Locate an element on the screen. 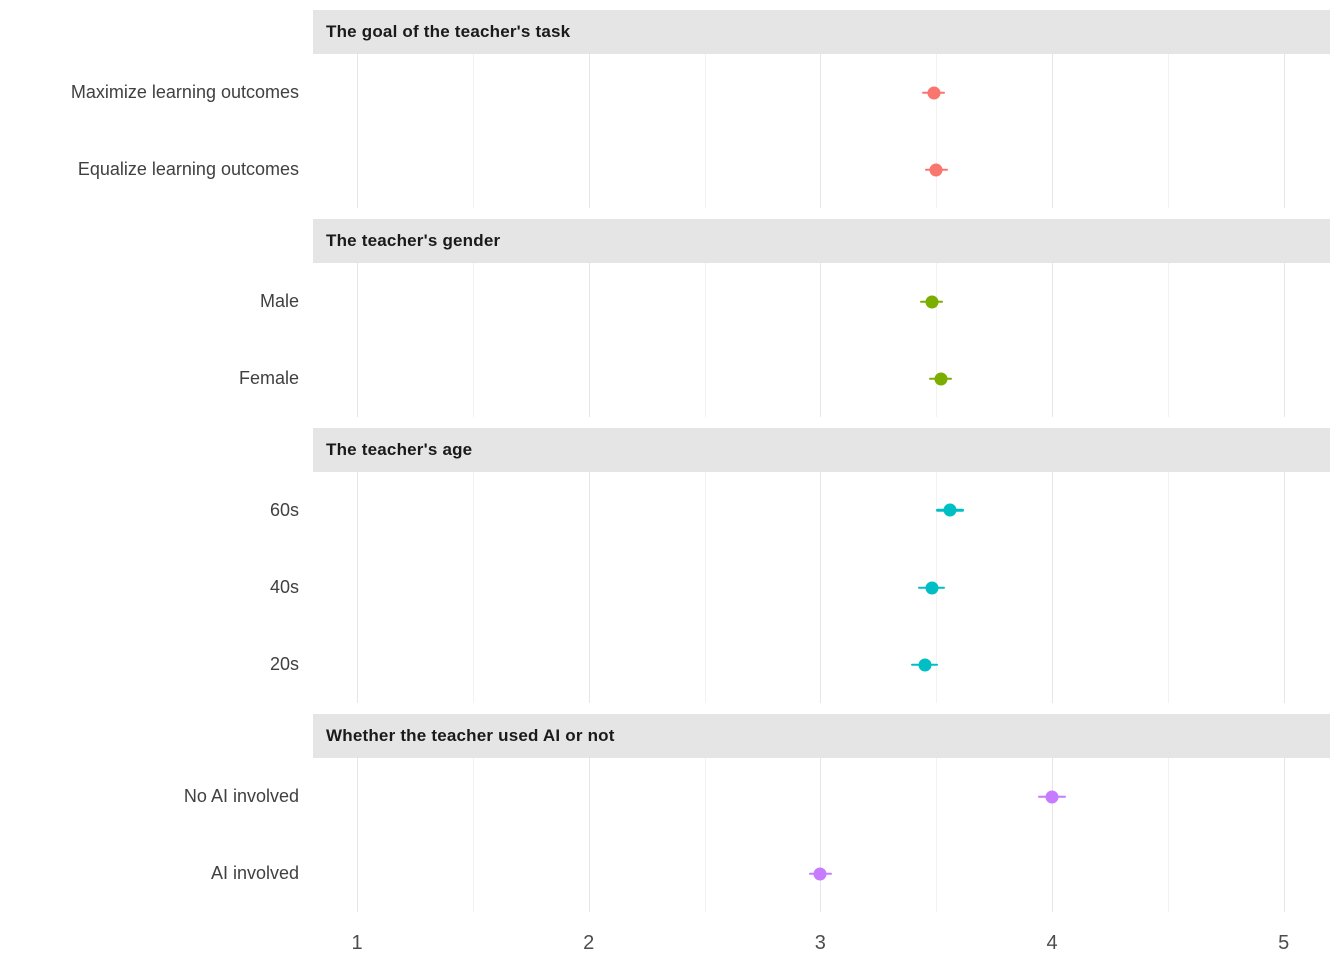 This screenshot has width=1344, height=960. category-label-20s: 20s is located at coordinates (284, 664).